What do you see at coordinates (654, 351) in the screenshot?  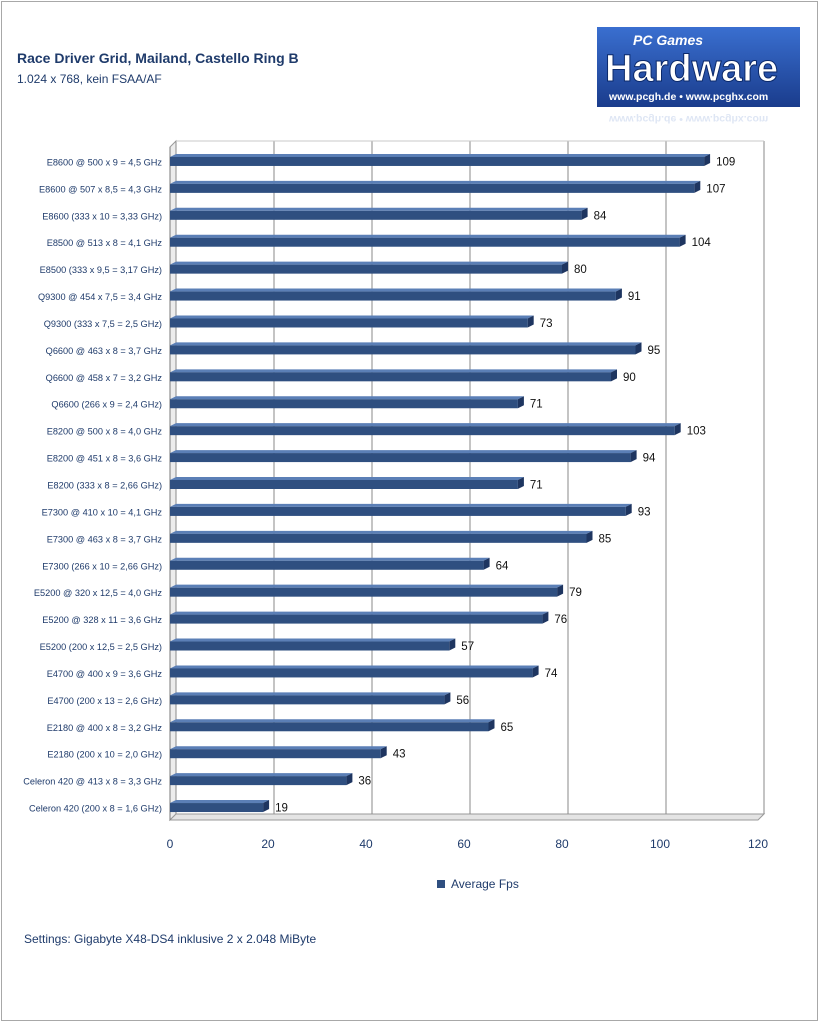 I see `data-label: 95` at bounding box center [654, 351].